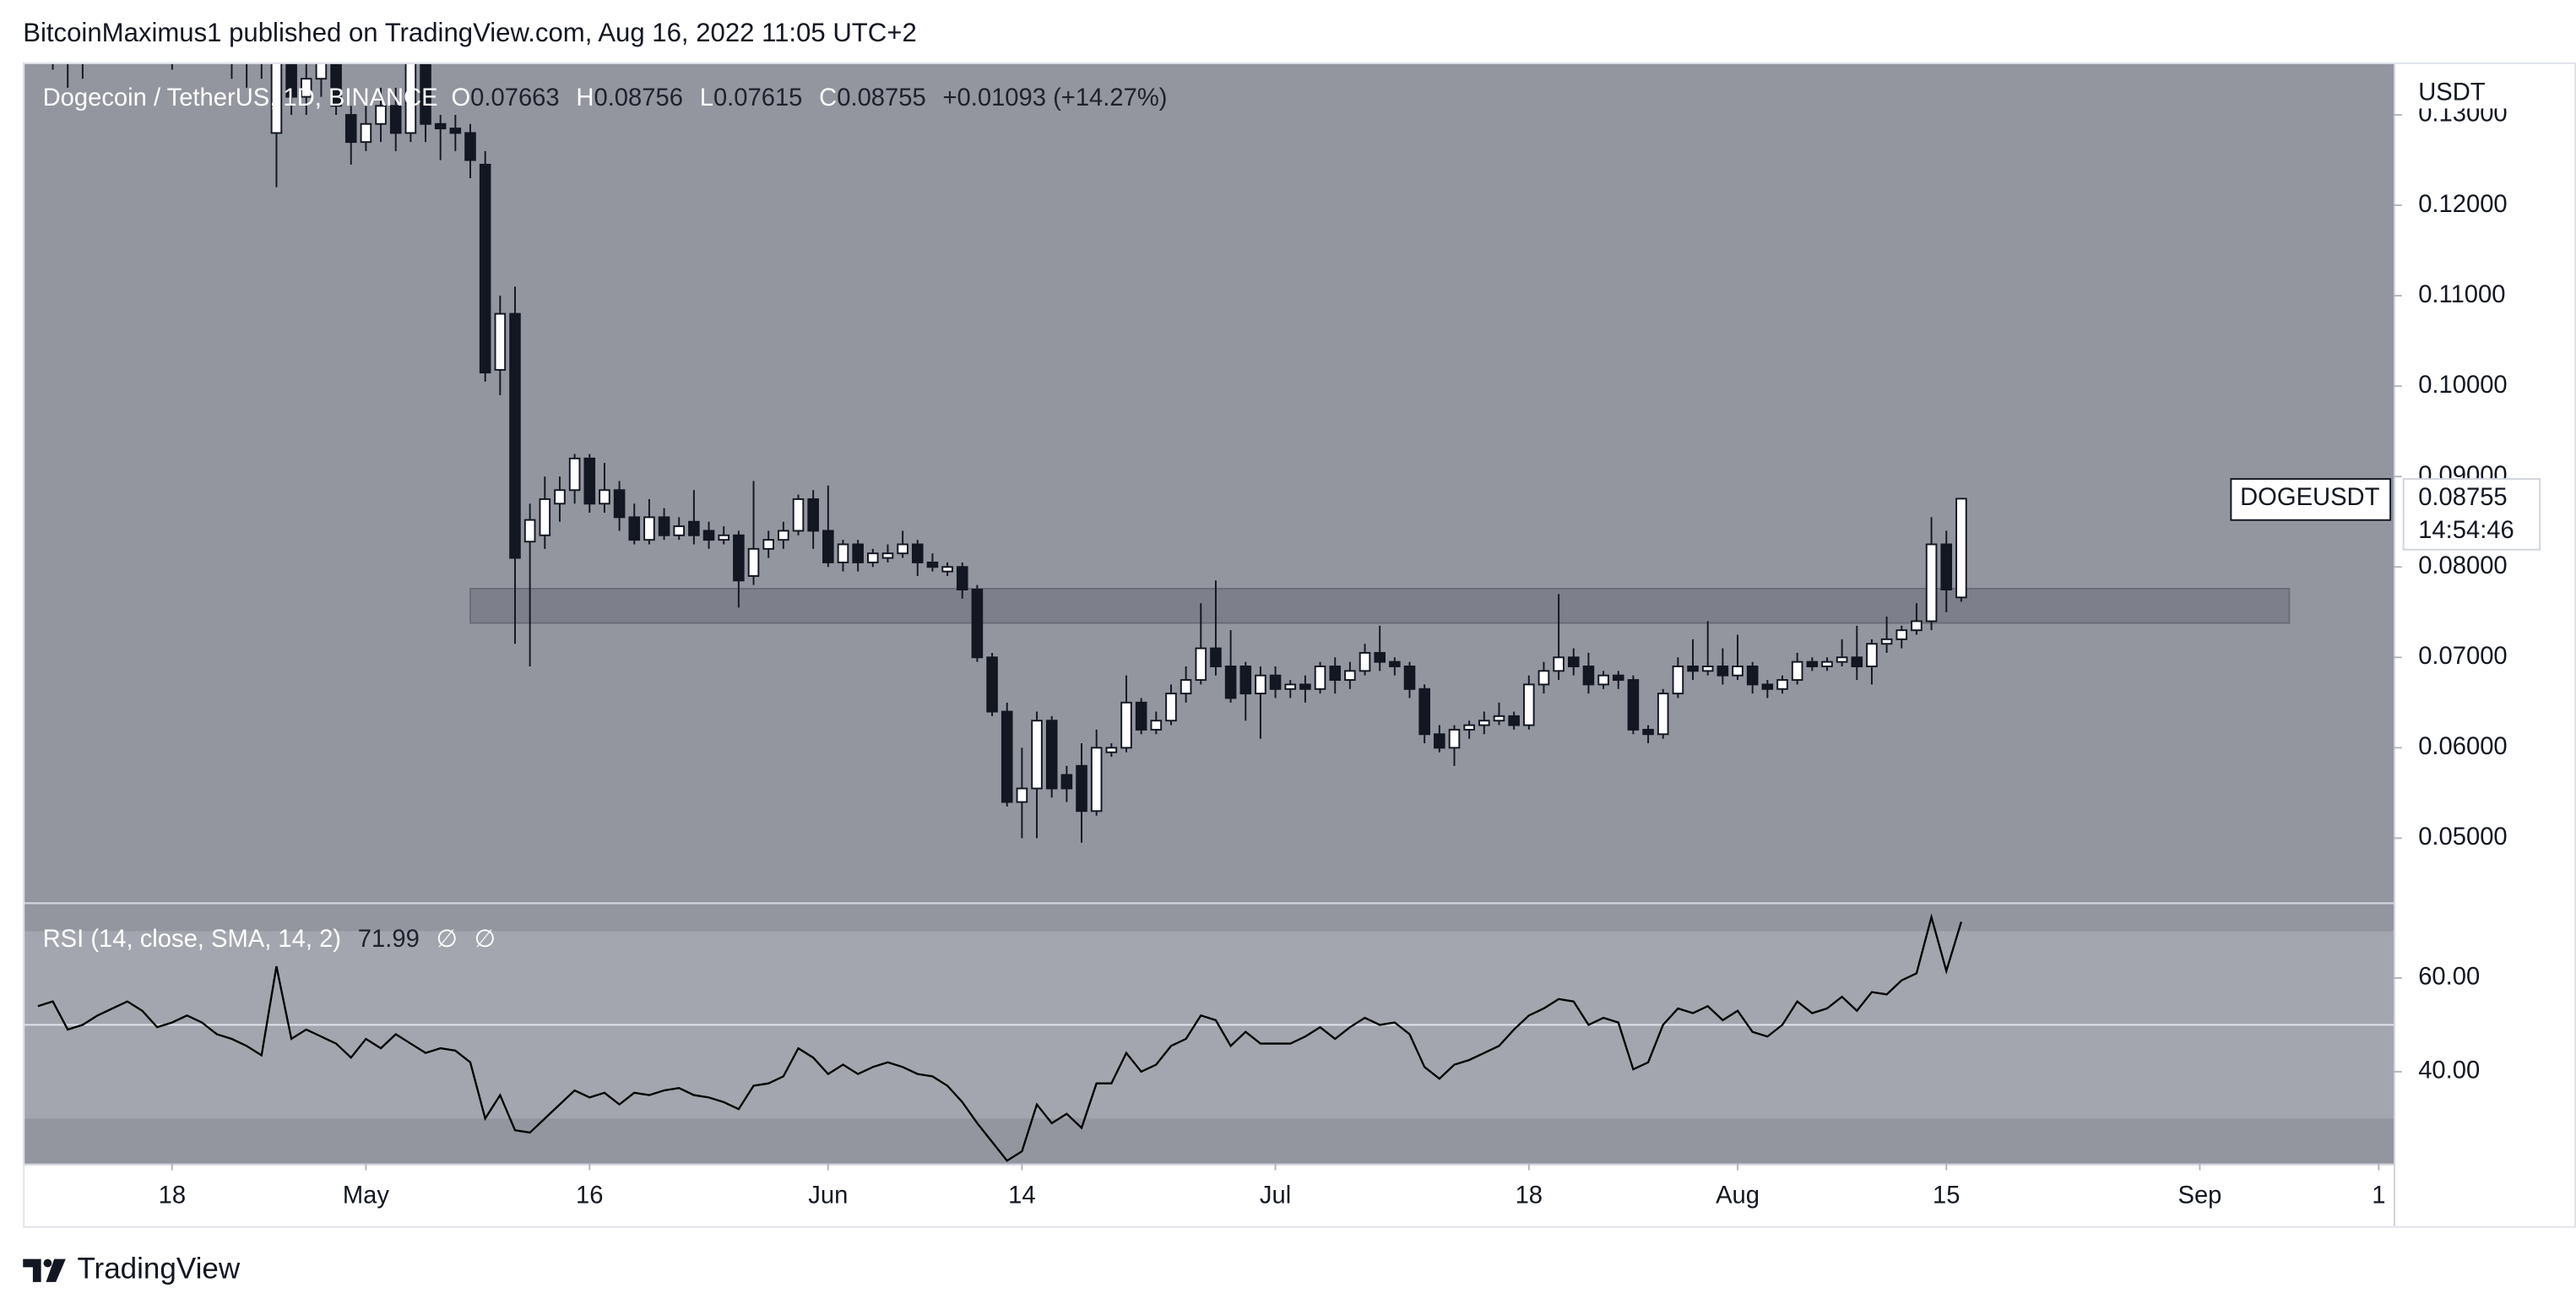  What do you see at coordinates (2199, 1195) in the screenshot?
I see `x-tick-label: Sep` at bounding box center [2199, 1195].